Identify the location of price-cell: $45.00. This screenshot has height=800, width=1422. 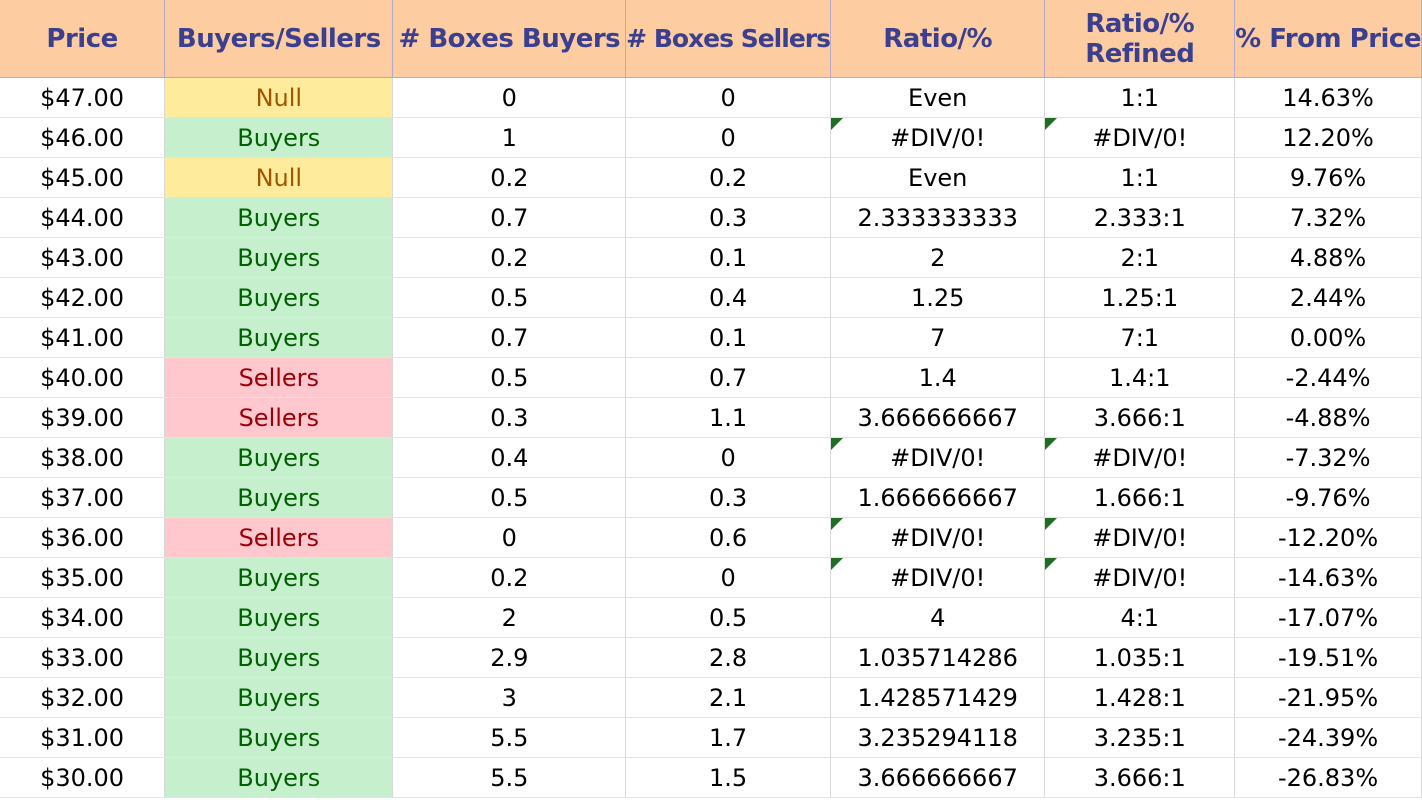
(83, 177).